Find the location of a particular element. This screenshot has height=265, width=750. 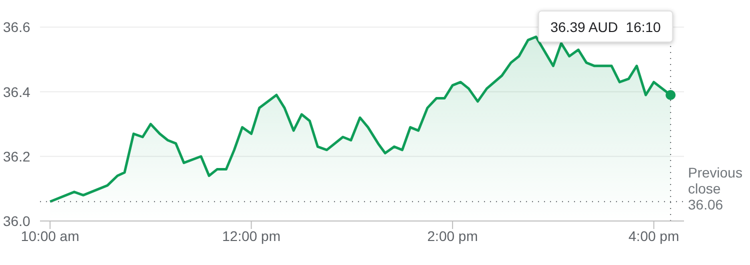

y-tick-label: 36.4 is located at coordinates (16, 92).